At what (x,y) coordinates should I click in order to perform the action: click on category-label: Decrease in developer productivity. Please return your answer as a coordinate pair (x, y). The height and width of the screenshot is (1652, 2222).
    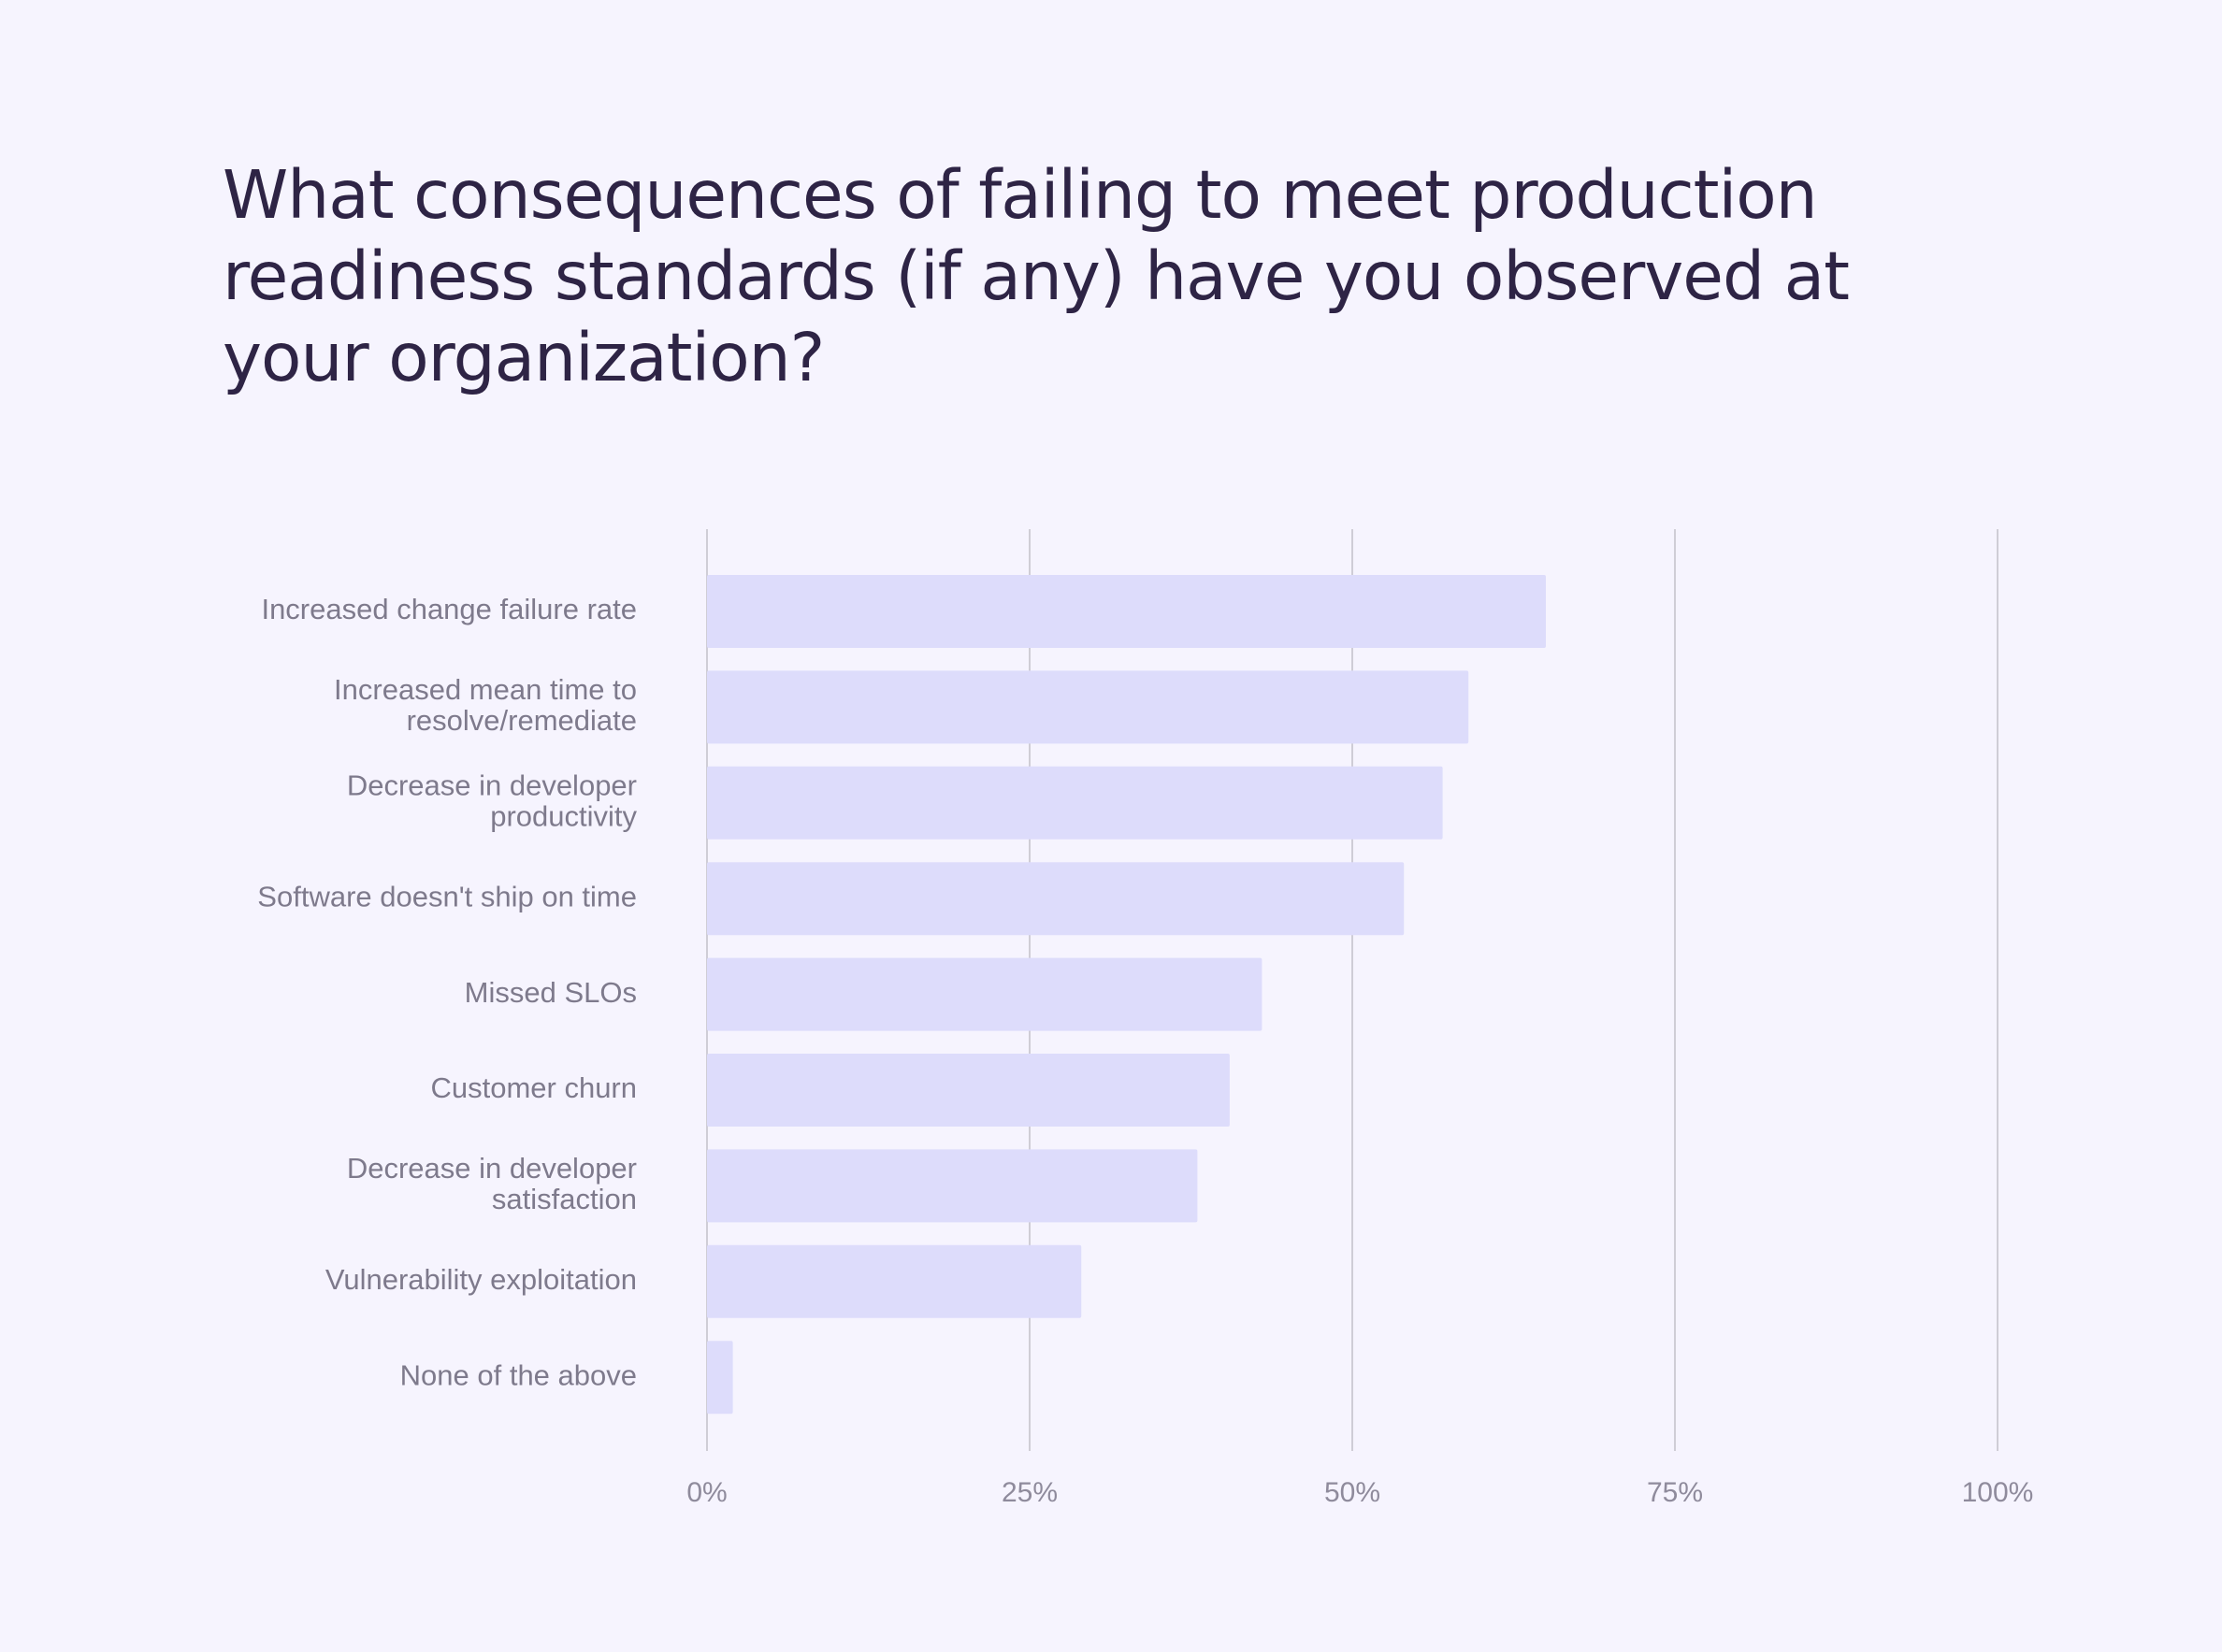
    Looking at the image, I should click on (493, 801).